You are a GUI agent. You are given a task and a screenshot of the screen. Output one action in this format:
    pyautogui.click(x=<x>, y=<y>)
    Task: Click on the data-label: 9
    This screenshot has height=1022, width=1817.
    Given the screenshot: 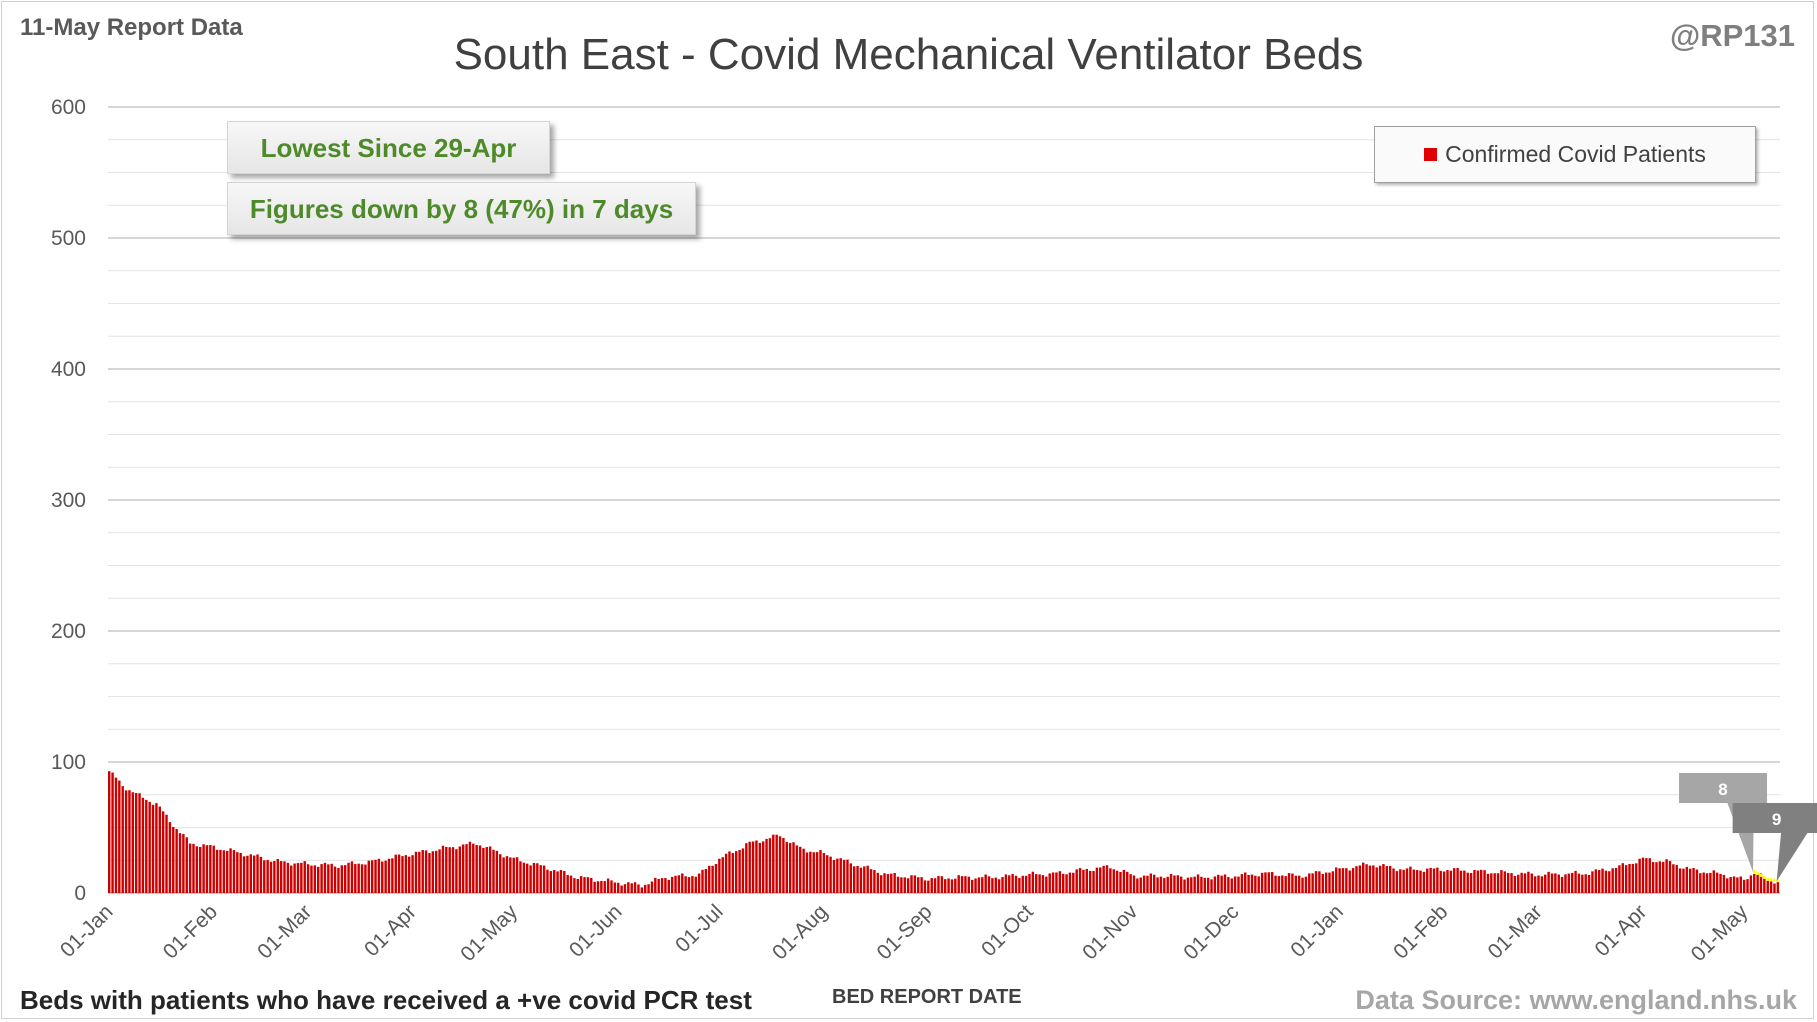 What is the action you would take?
    pyautogui.click(x=1776, y=819)
    